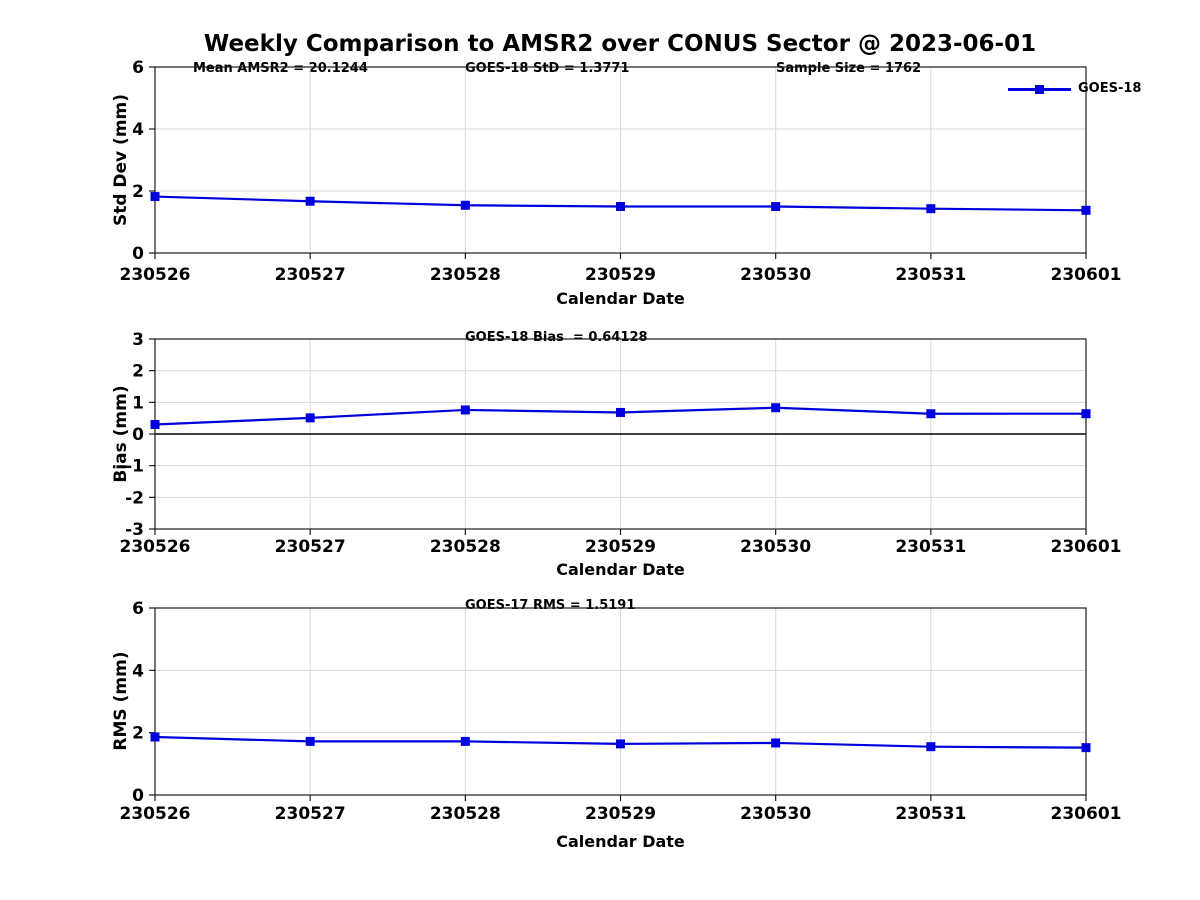  Describe the element at coordinates (620, 841) in the screenshot. I see `rms-x-axis-label: Calendar Date` at that location.